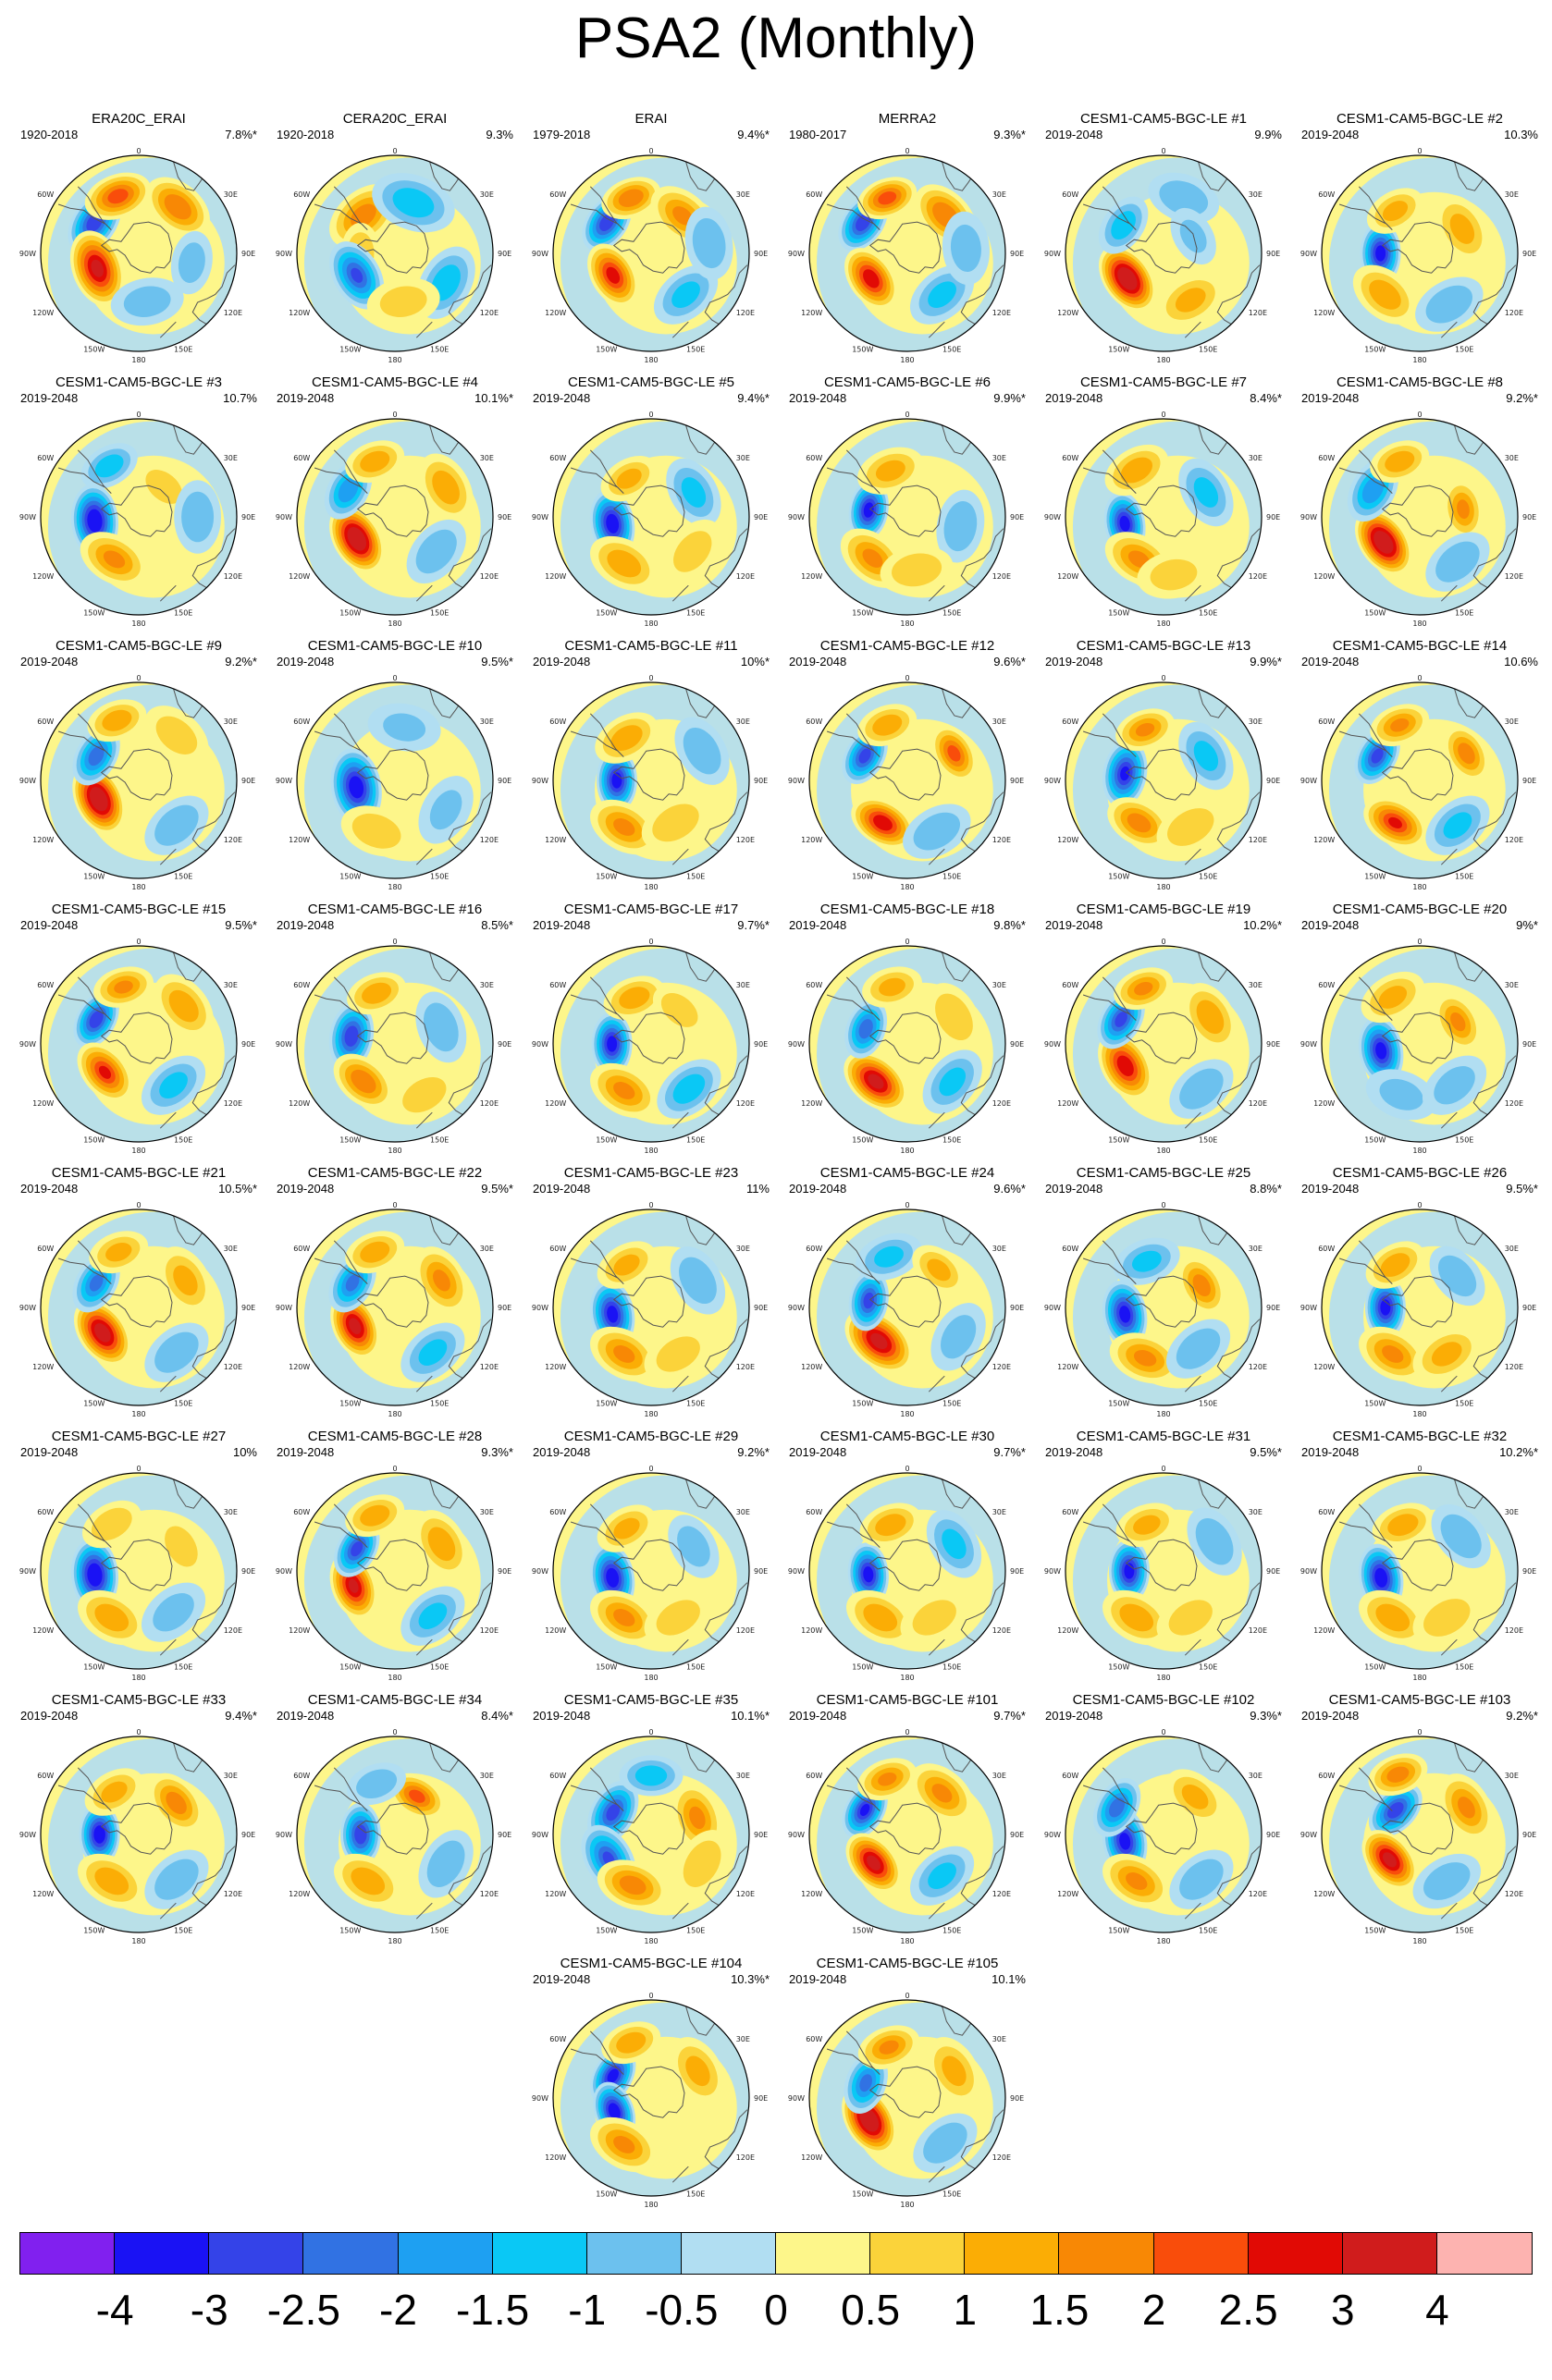 The image size is (1552, 2380). I want to click on panel-percent: 10.5%*, so click(237, 1189).